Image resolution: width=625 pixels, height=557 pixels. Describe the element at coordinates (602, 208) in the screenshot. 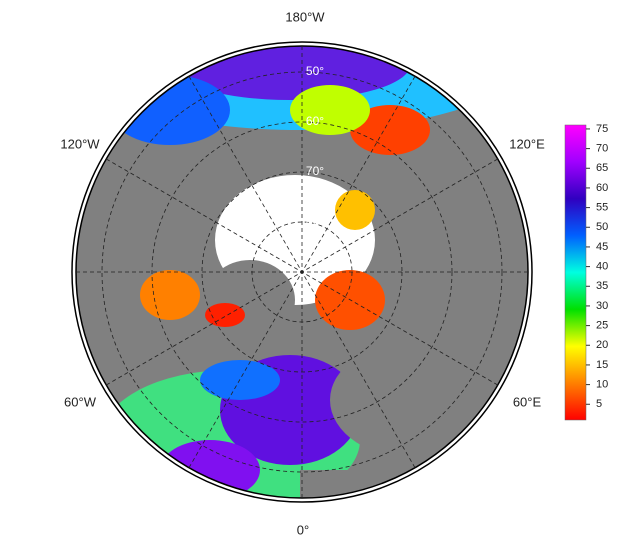

I see `colorbar-tick-label: 55` at that location.